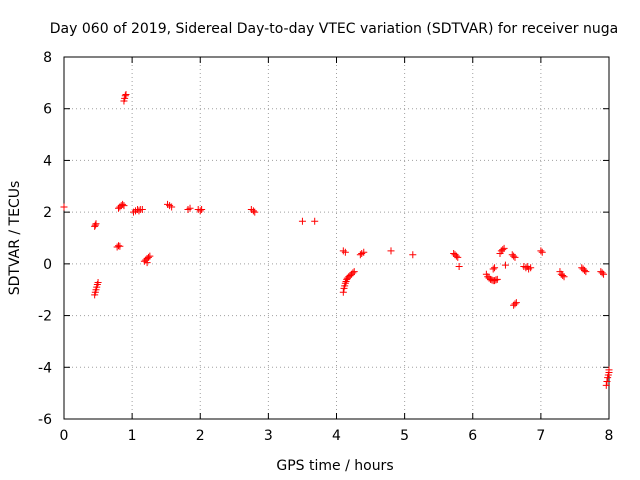 The width and height of the screenshot is (640, 480). What do you see at coordinates (64, 436) in the screenshot?
I see `x-tick-label: 0` at bounding box center [64, 436].